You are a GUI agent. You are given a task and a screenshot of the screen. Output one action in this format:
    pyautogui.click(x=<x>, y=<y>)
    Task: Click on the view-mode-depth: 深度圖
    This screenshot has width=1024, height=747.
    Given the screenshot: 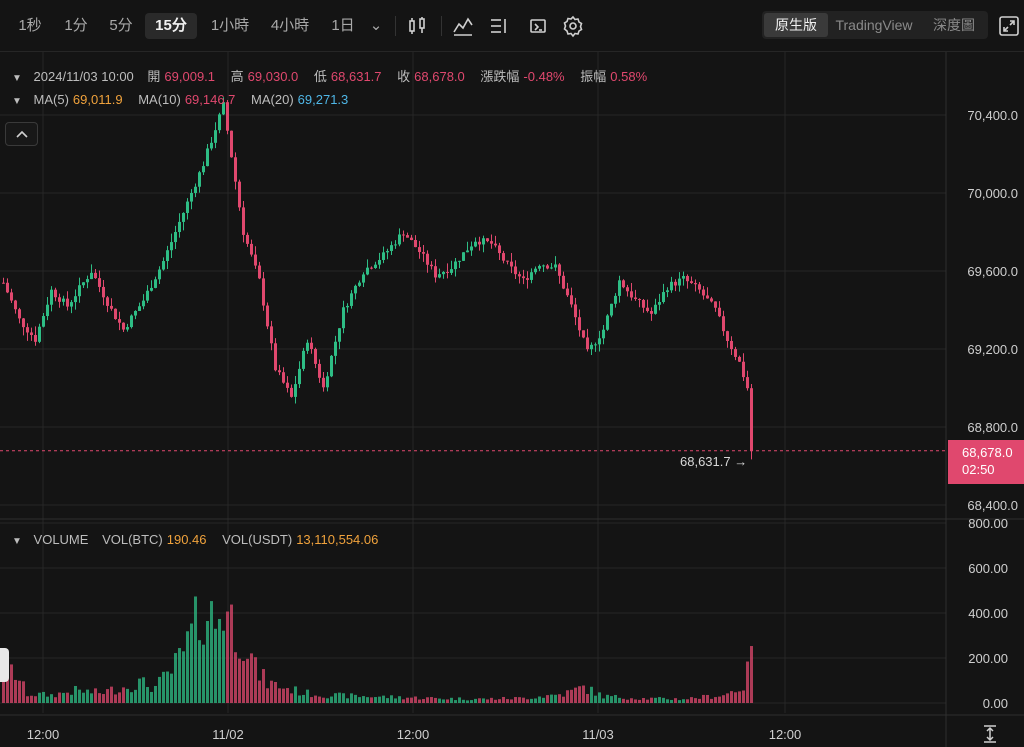 What is the action you would take?
    pyautogui.click(x=954, y=25)
    